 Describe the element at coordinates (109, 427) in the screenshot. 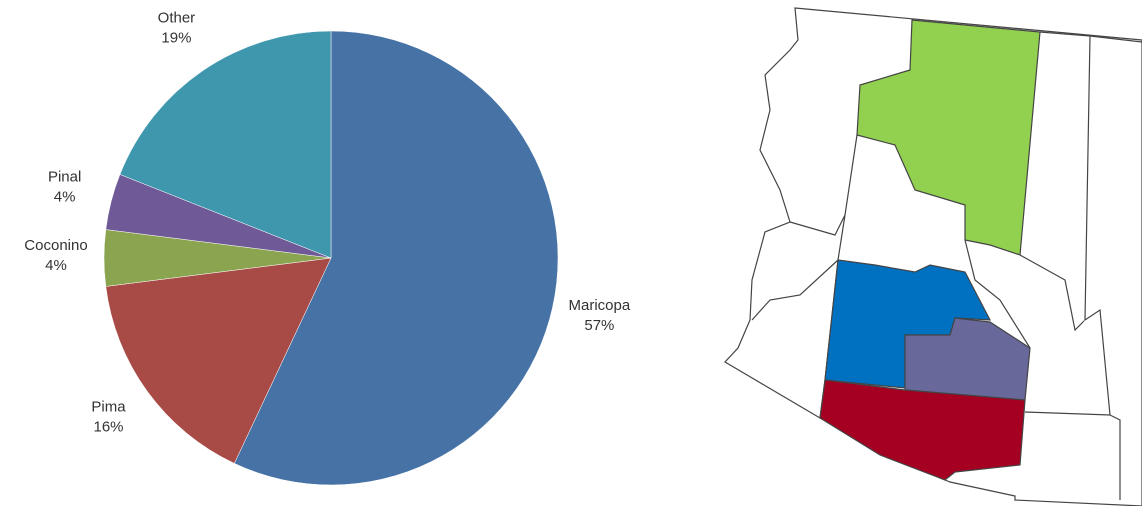

I see `slice-value: 16%` at that location.